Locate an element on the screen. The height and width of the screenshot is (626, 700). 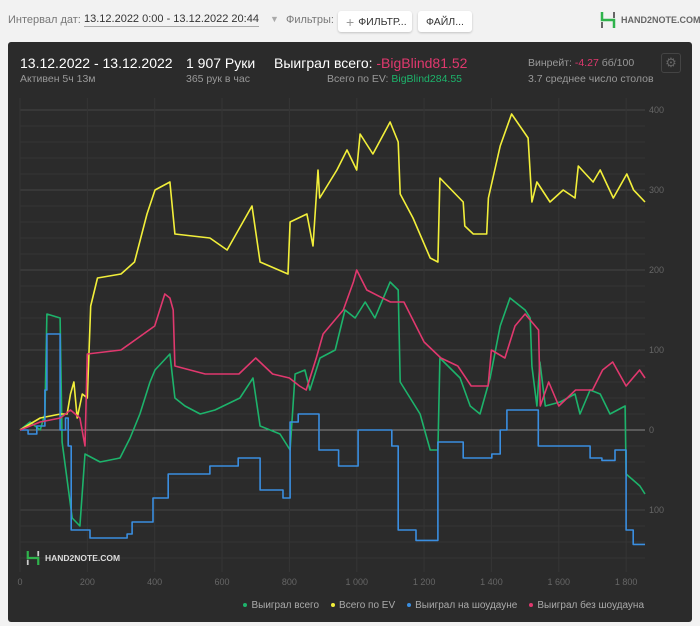
watermark-text: HAND2NOTE.COM is located at coordinates (83, 558).